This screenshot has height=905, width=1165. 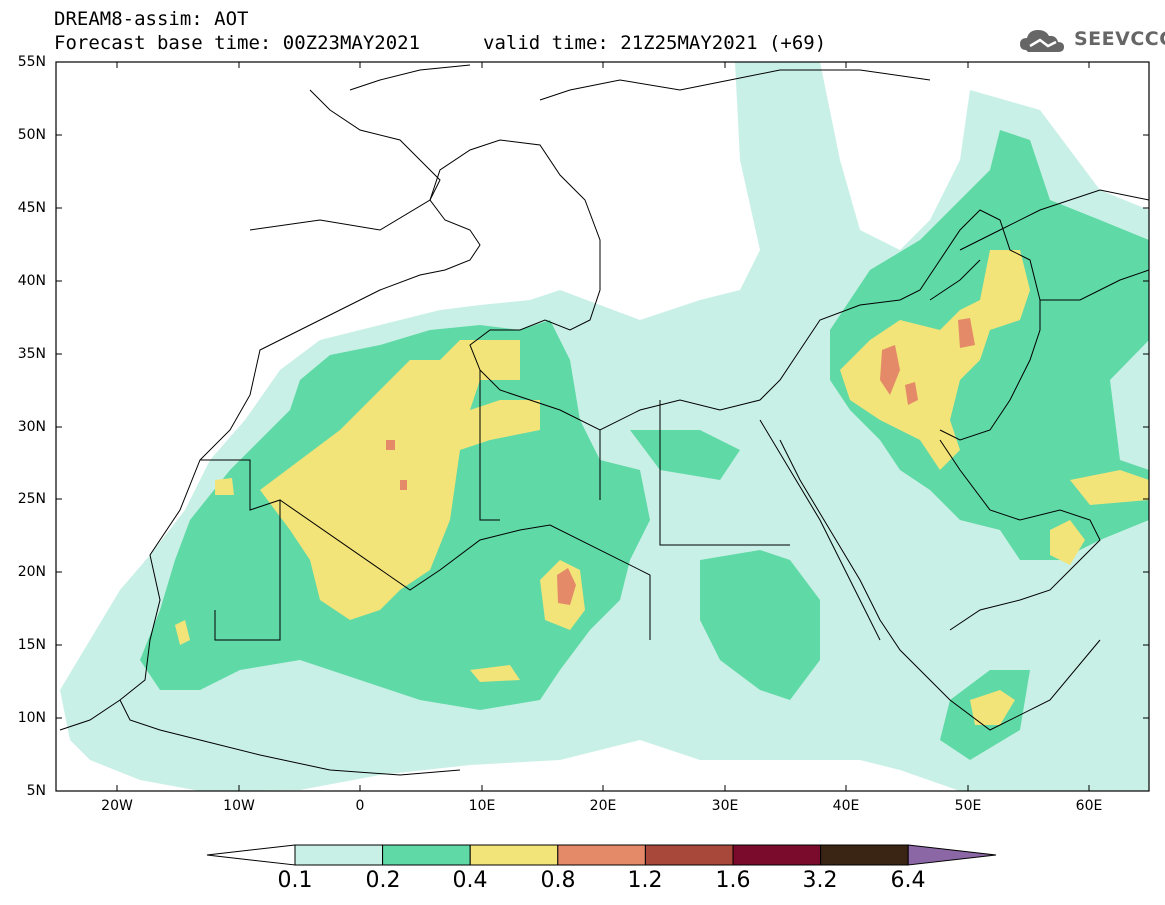 What do you see at coordinates (31, 62) in the screenshot?
I see `lat-label: 55N` at bounding box center [31, 62].